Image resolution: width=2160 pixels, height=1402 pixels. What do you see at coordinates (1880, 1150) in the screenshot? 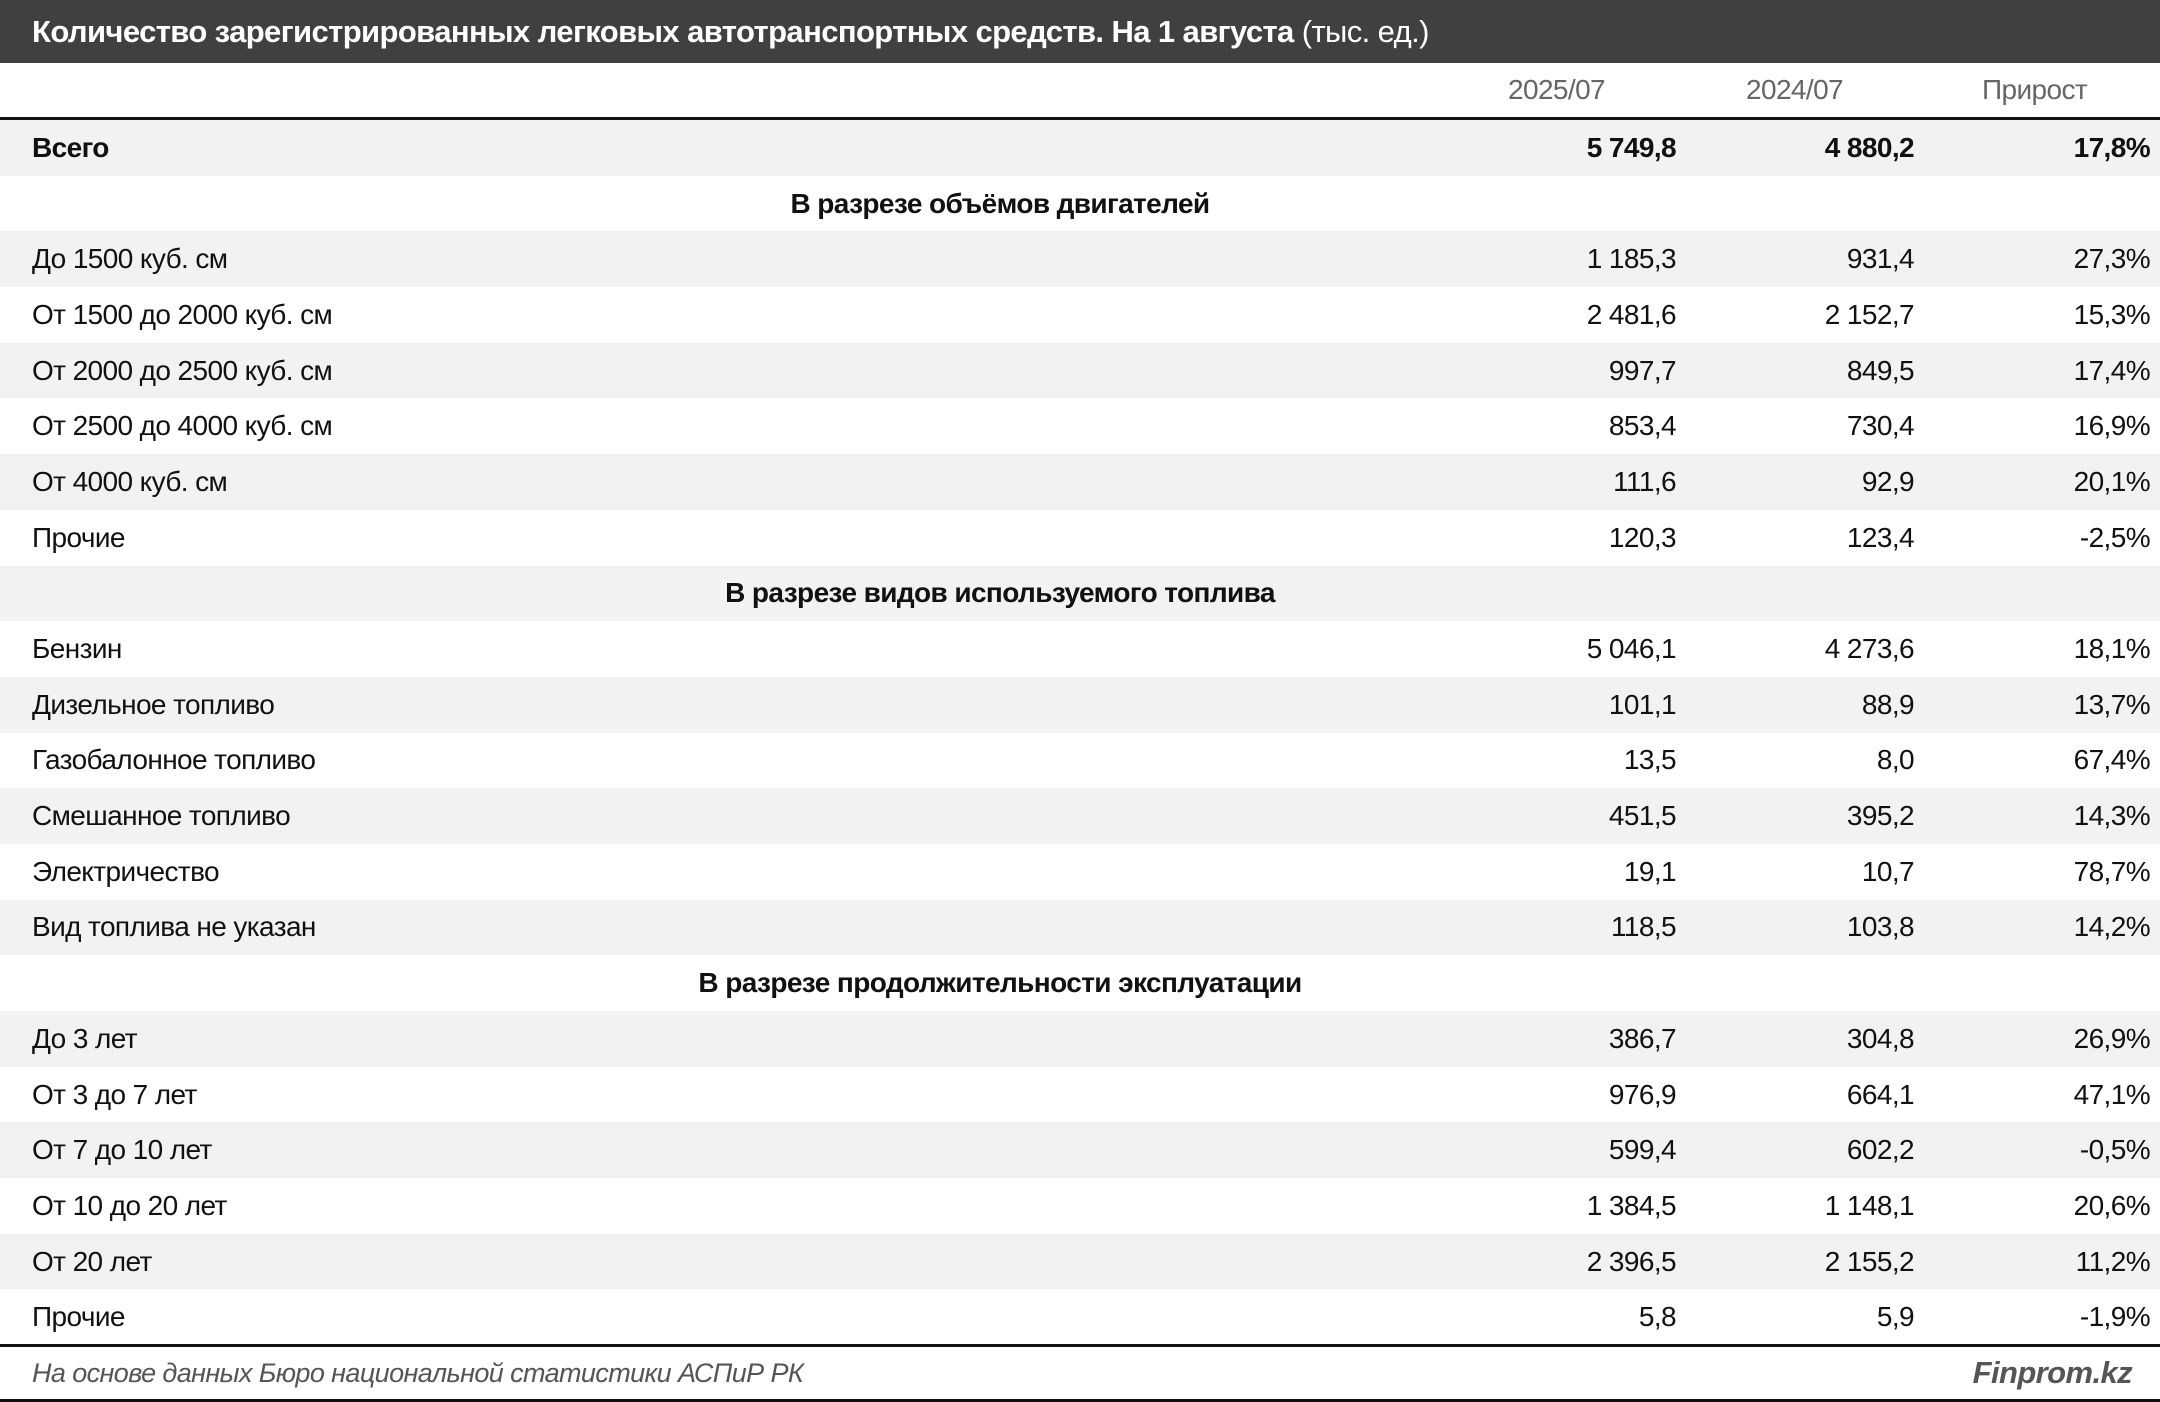
I see `value-2024: 602,2` at bounding box center [1880, 1150].